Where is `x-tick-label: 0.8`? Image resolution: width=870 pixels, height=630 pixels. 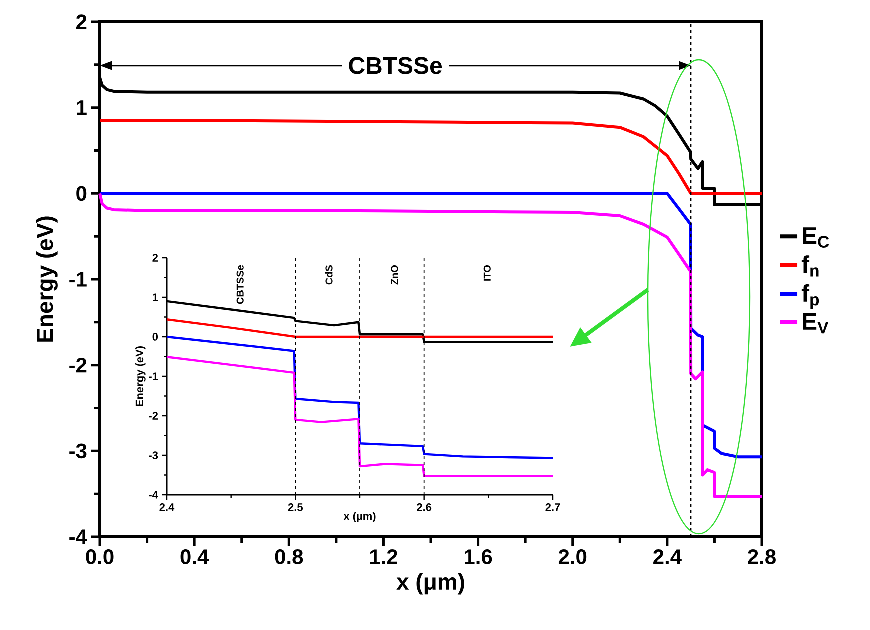
x-tick-label: 0.8 is located at coordinates (289, 557).